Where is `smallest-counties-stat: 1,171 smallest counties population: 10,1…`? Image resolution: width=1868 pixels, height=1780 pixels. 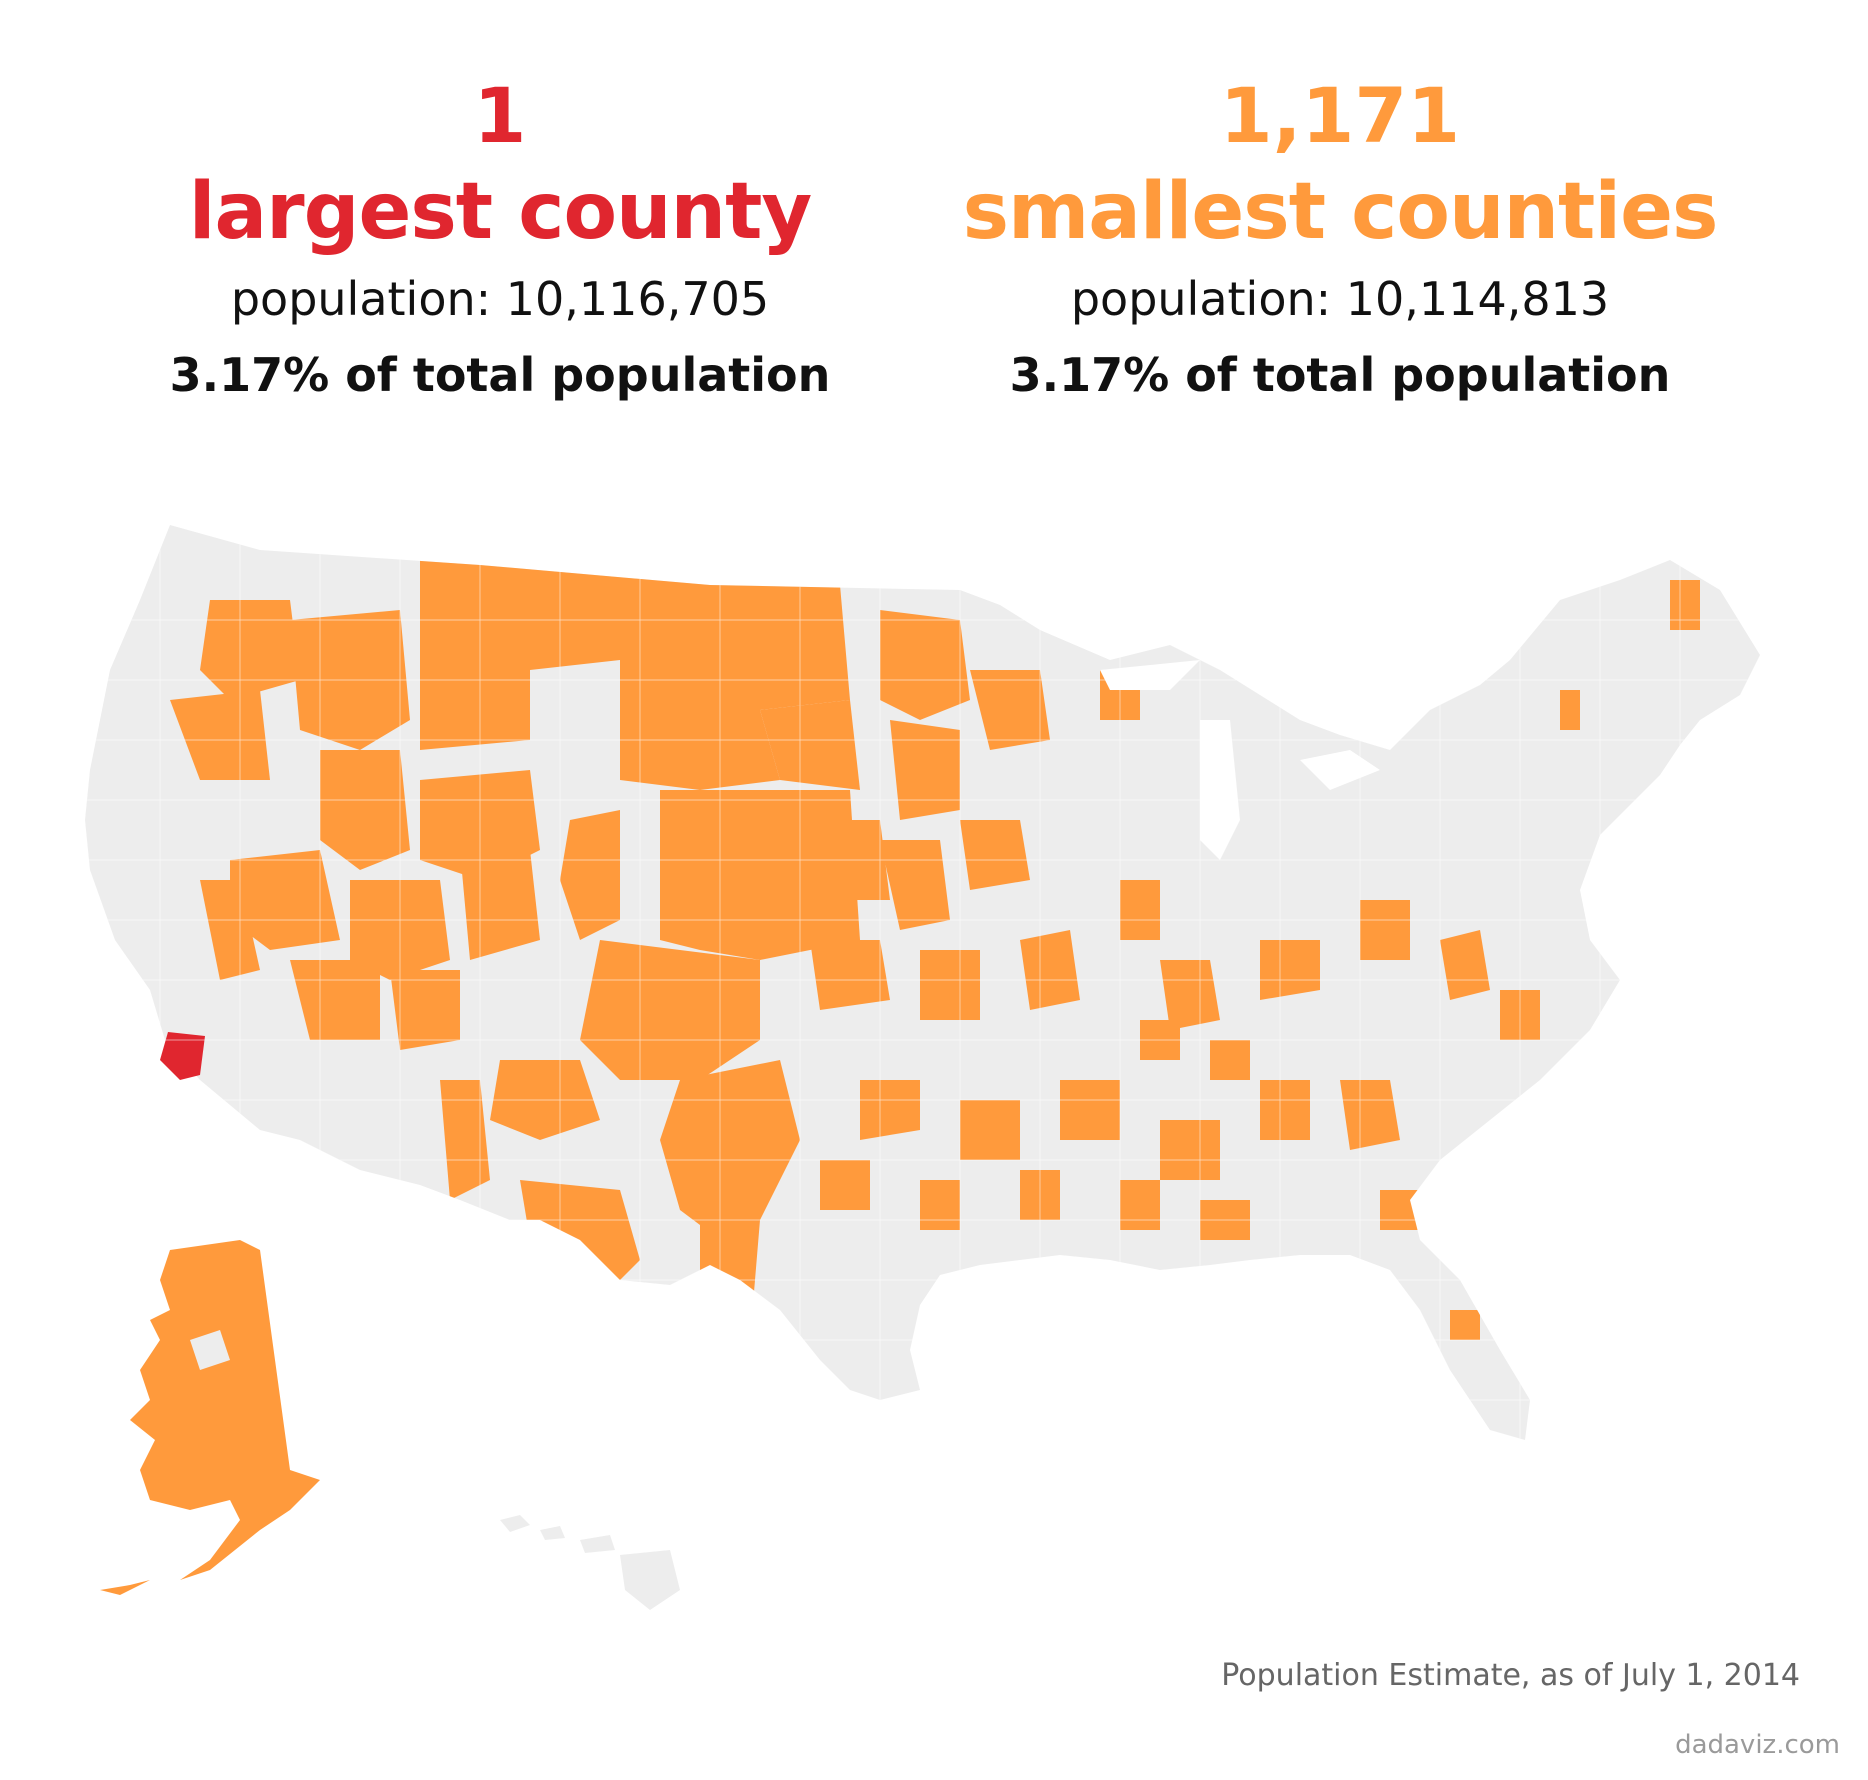
smallest-counties-stat: 1,171 smallest counties population: 10,1… is located at coordinates (1340, 241).